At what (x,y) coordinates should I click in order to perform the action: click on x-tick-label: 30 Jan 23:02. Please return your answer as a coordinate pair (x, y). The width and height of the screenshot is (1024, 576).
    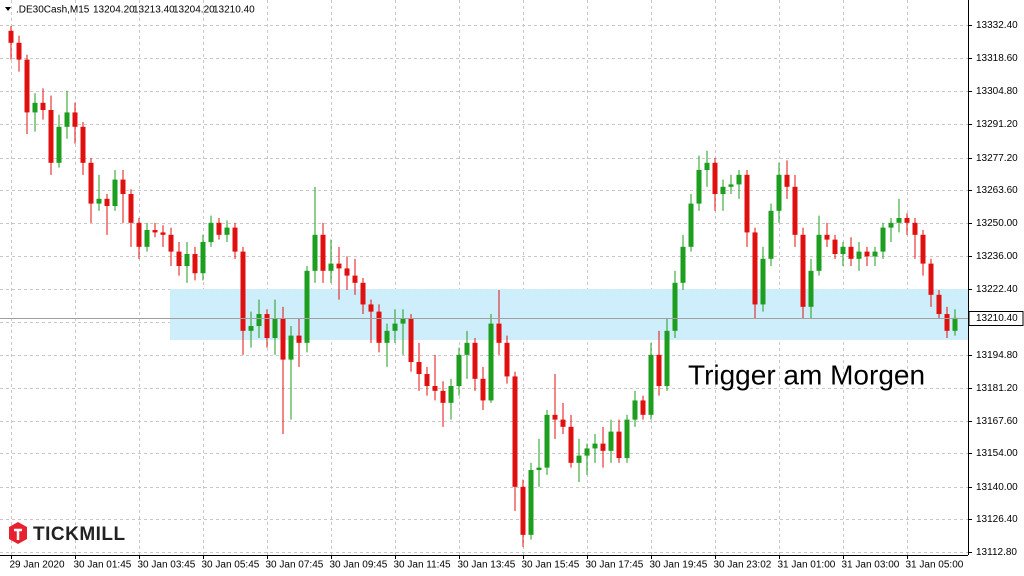
    Looking at the image, I should click on (743, 565).